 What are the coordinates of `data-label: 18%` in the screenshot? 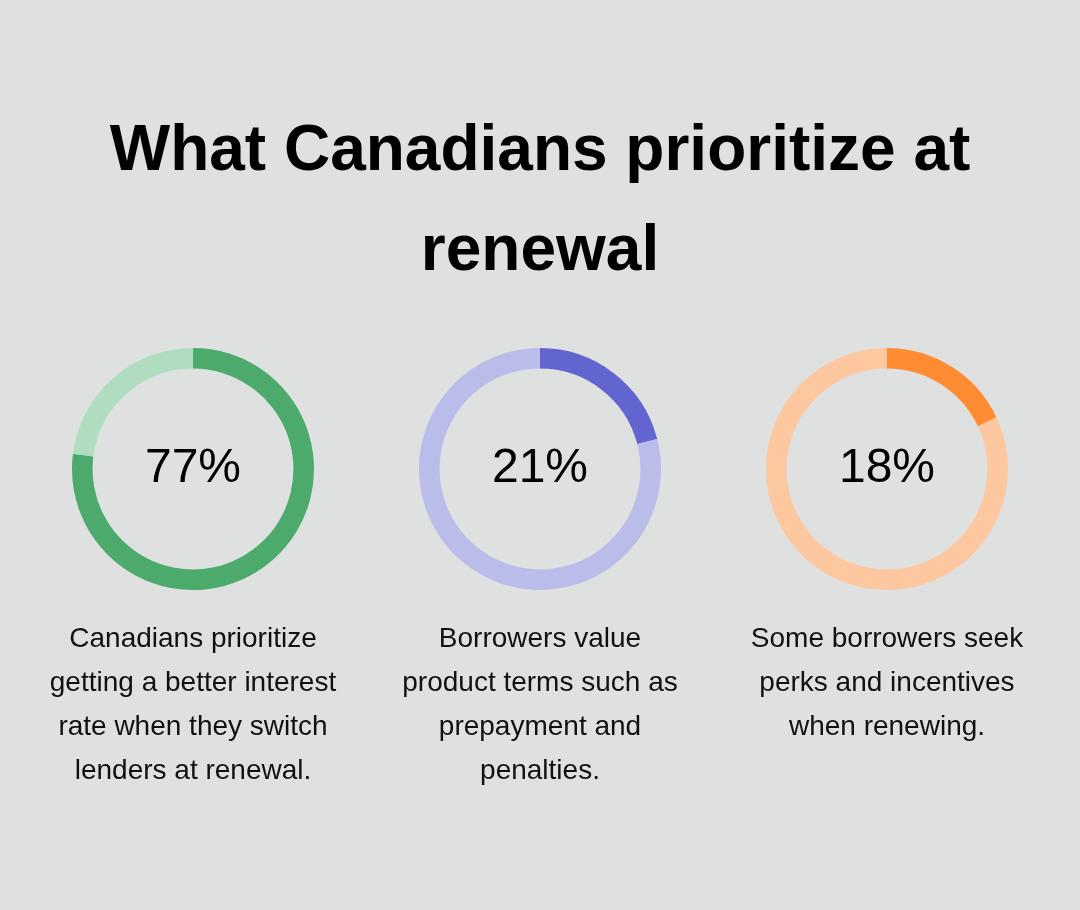 It's located at (887, 466).